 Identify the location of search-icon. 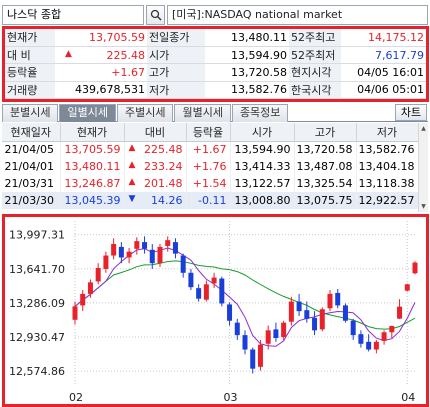
(156, 15).